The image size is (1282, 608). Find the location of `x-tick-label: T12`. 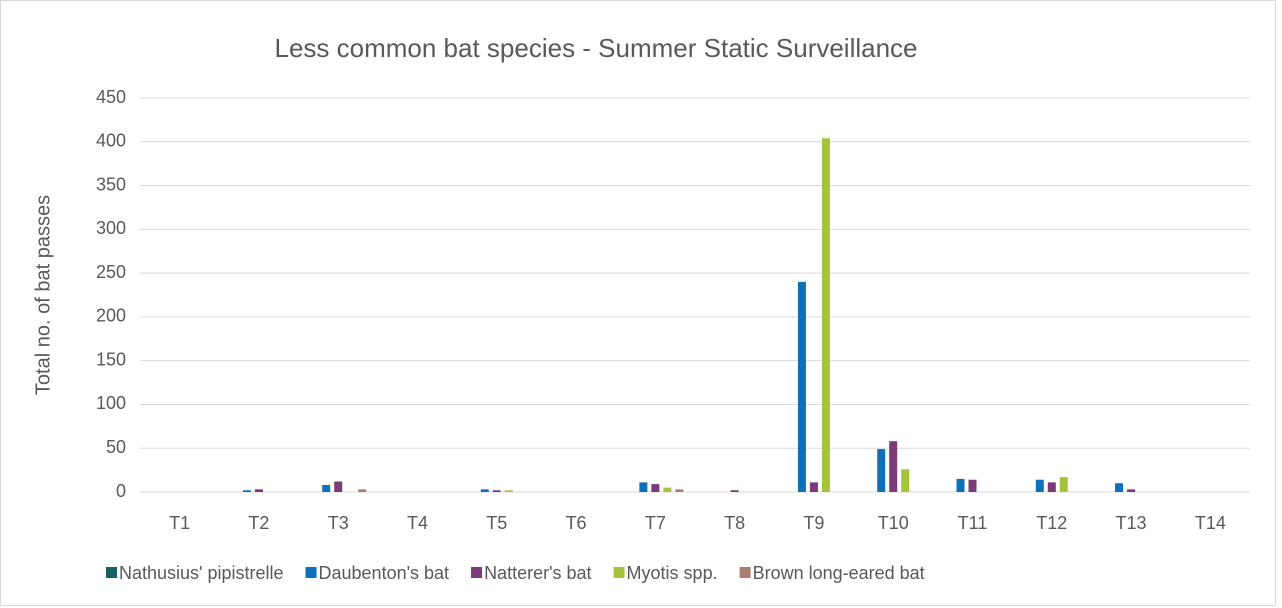

x-tick-label: T12 is located at coordinates (1051, 523).